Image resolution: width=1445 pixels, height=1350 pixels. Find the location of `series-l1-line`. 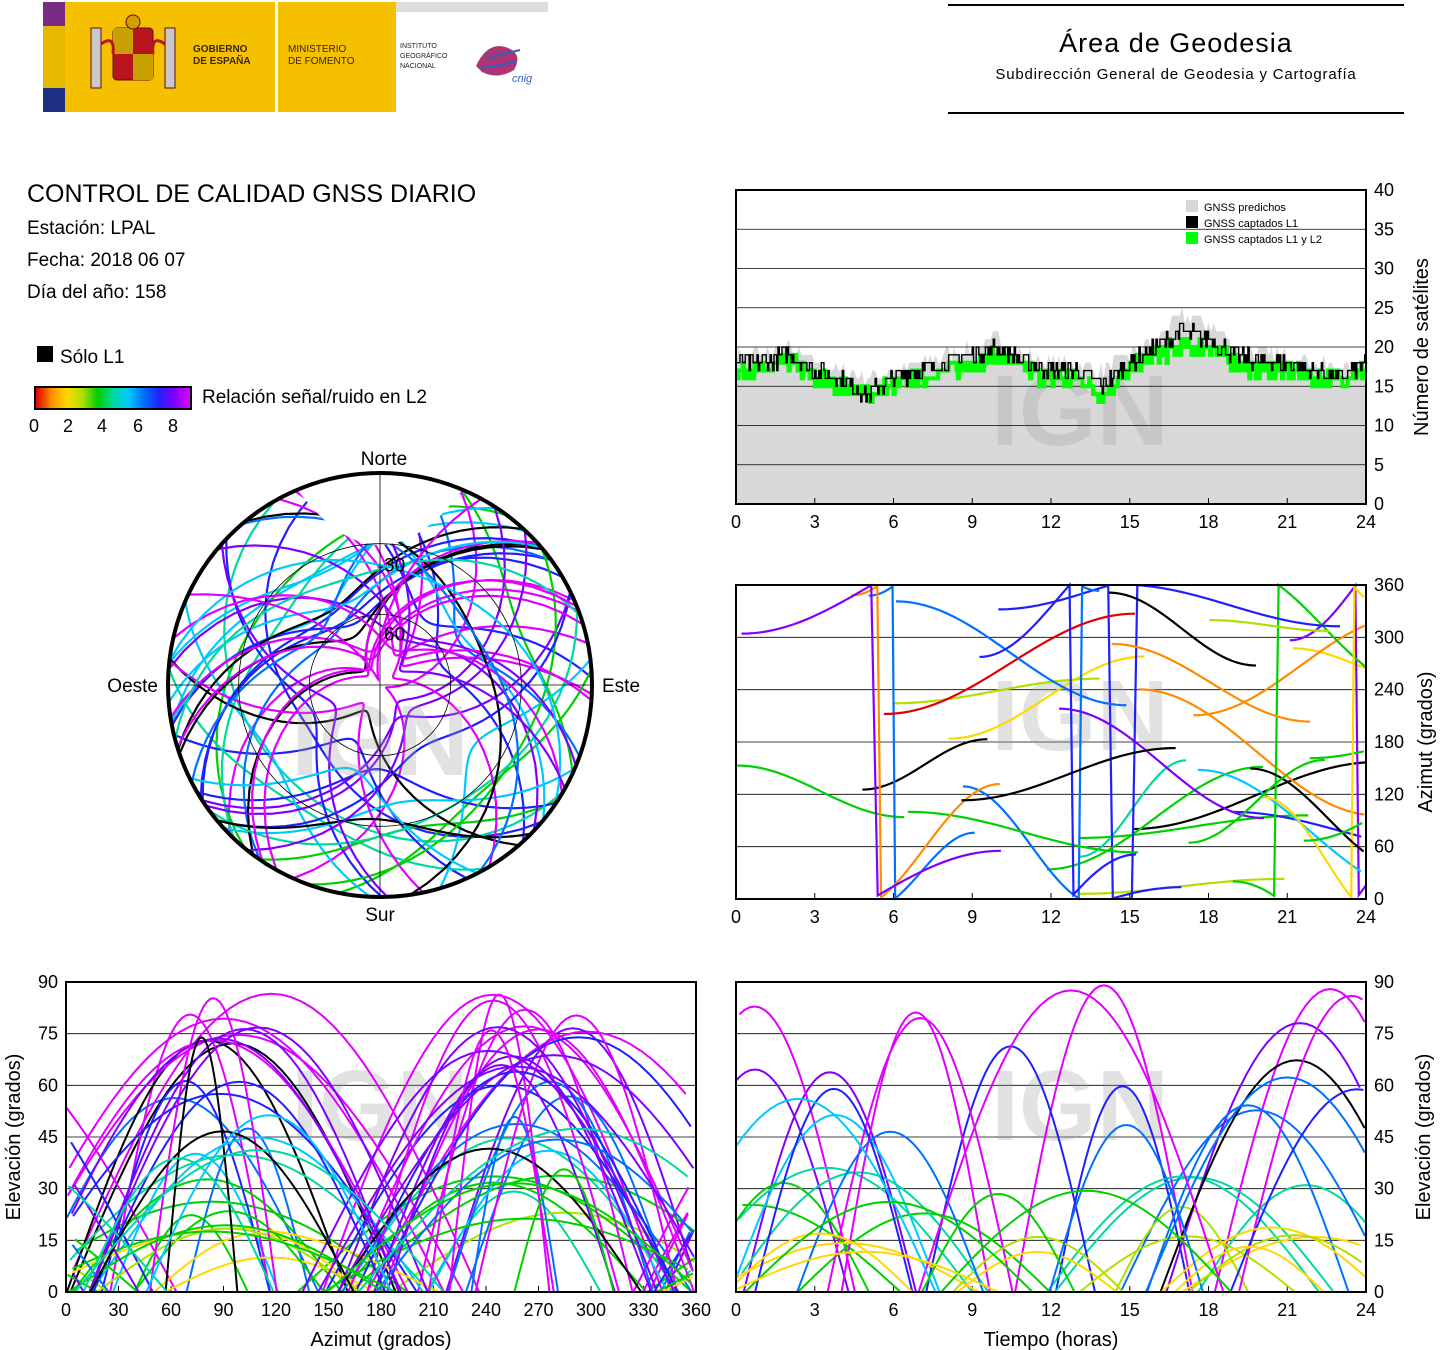

series-l1-line is located at coordinates (1052, 362).